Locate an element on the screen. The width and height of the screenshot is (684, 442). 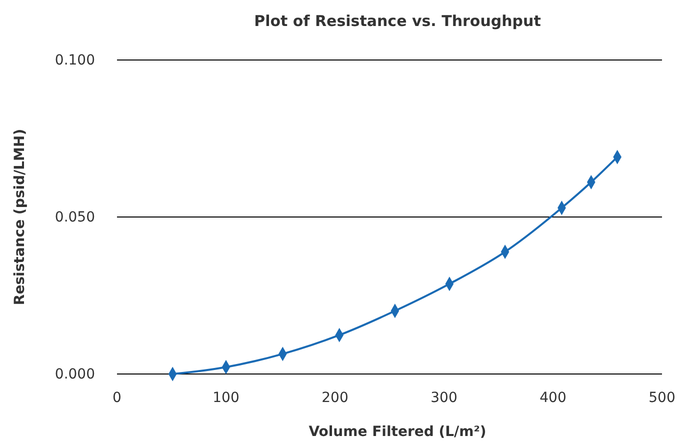
y-axis-title: Resistance (psid/LMH) is located at coordinates (20, 217).